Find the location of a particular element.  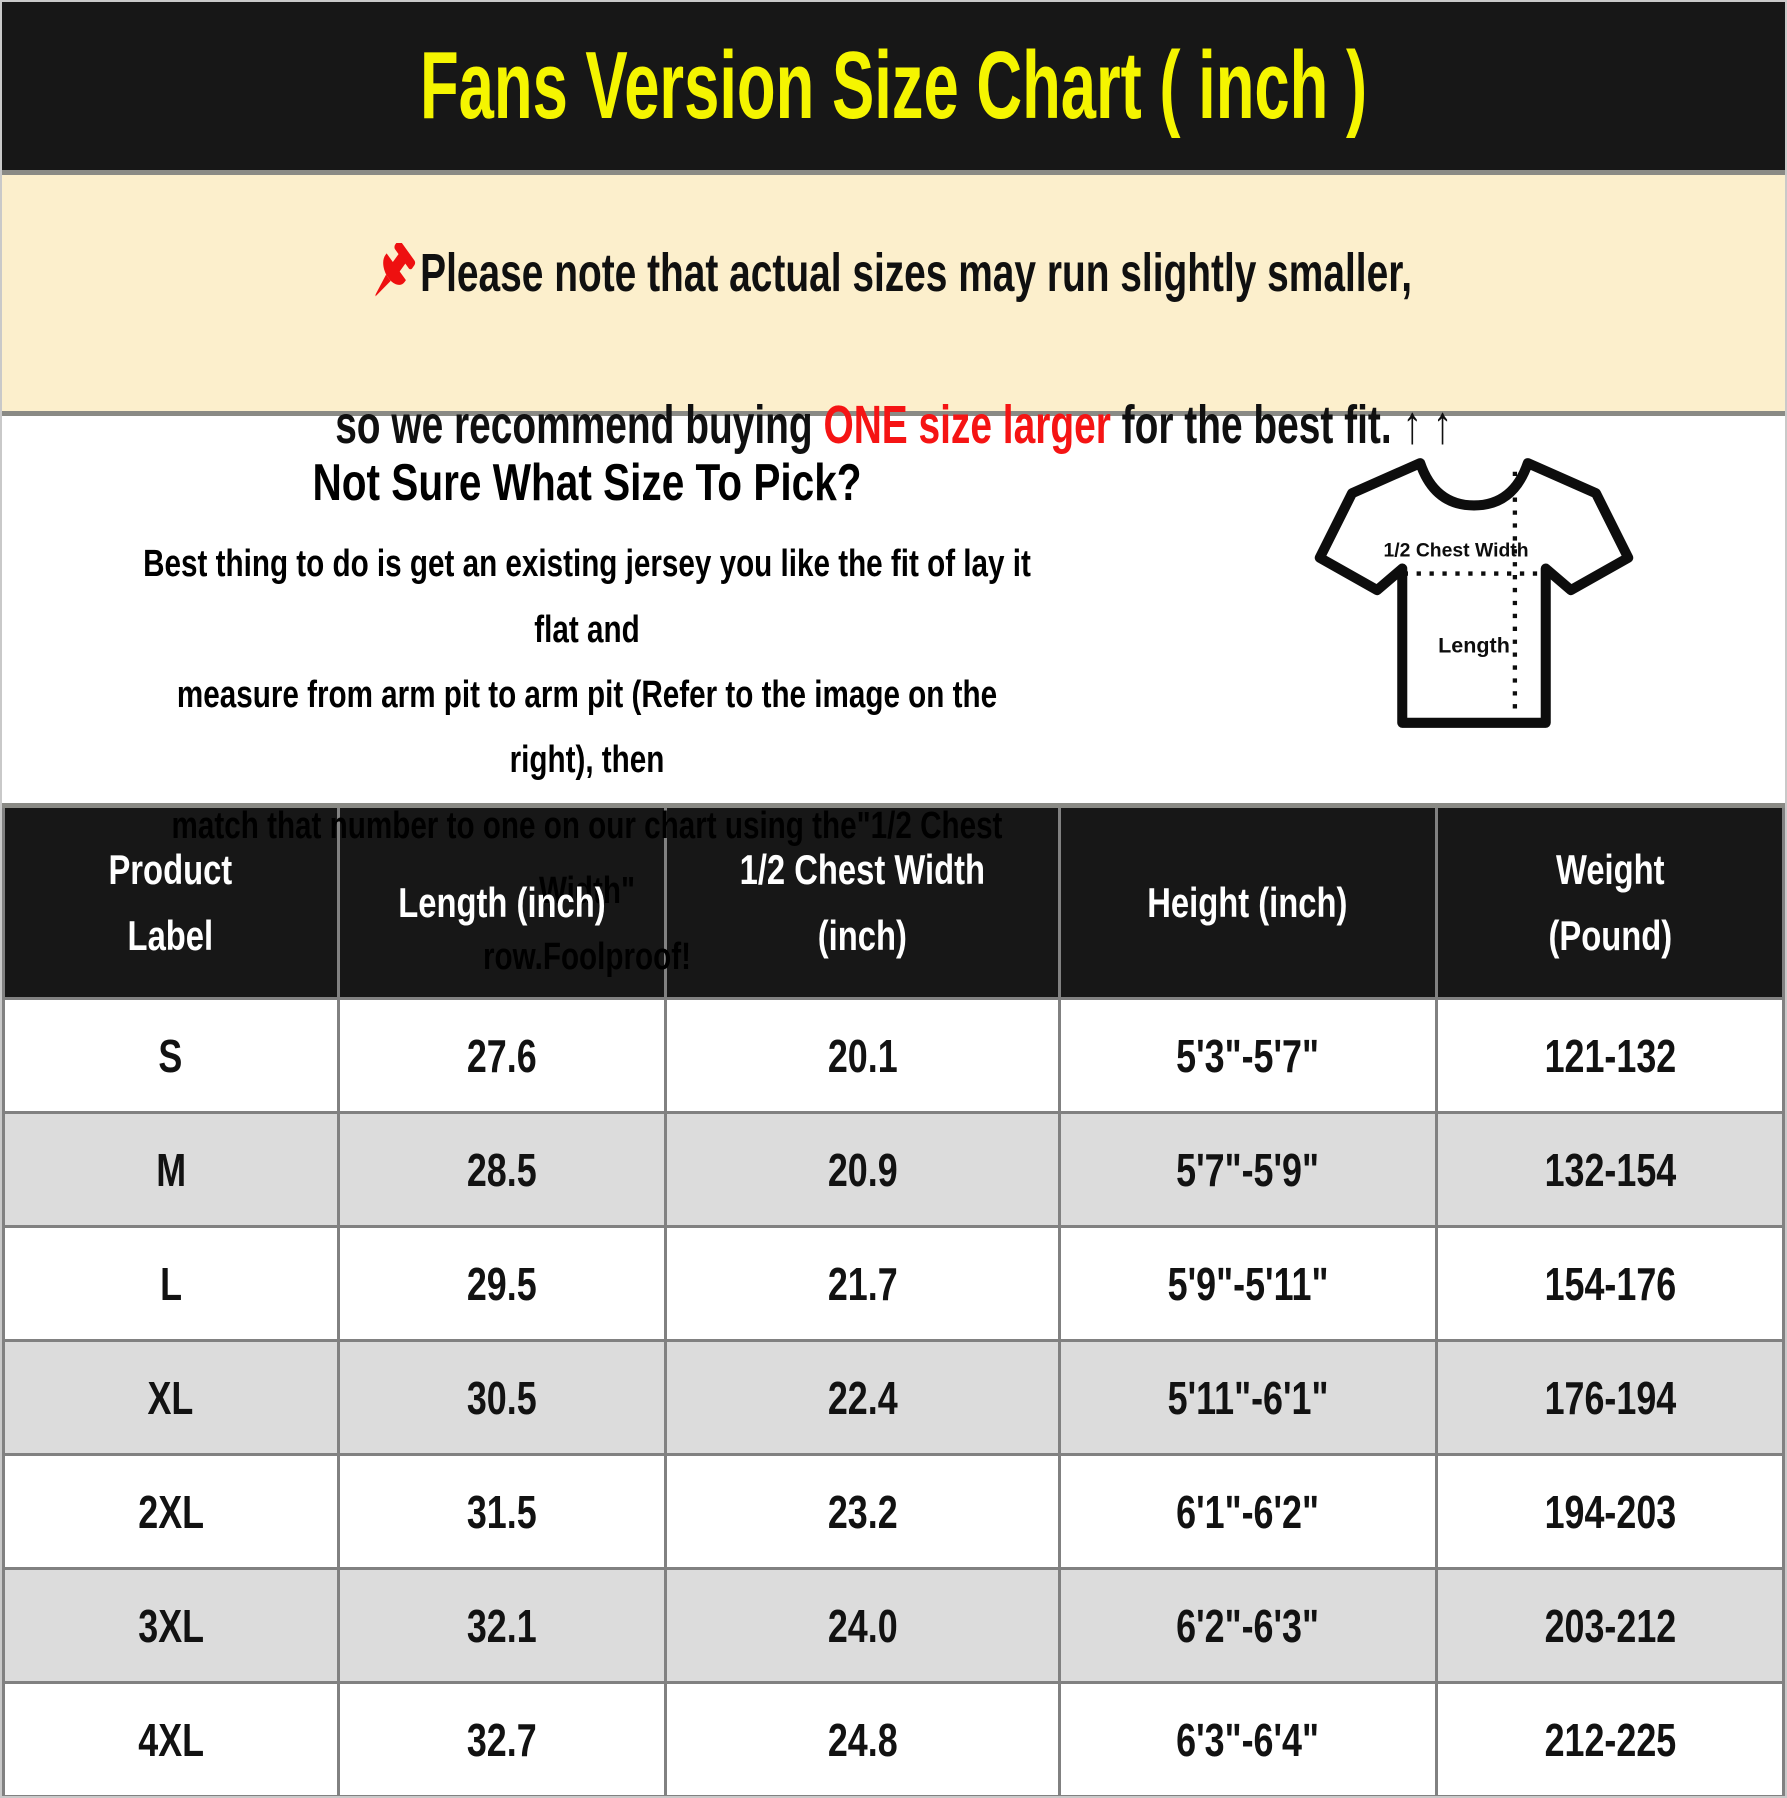

table-row: M 28.5 20.9 5'7"-5'9" 132-154 is located at coordinates (893, 1169).